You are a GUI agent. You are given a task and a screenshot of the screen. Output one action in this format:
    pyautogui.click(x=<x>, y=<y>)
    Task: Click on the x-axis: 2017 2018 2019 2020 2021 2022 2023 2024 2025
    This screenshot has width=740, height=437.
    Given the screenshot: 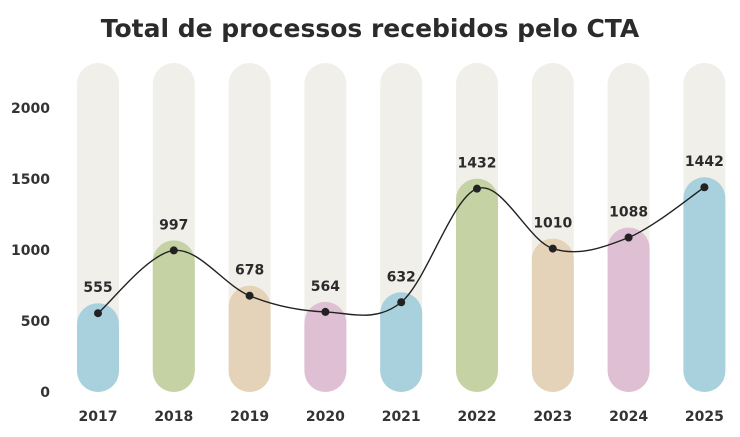 What is the action you would take?
    pyautogui.click(x=401, y=417)
    